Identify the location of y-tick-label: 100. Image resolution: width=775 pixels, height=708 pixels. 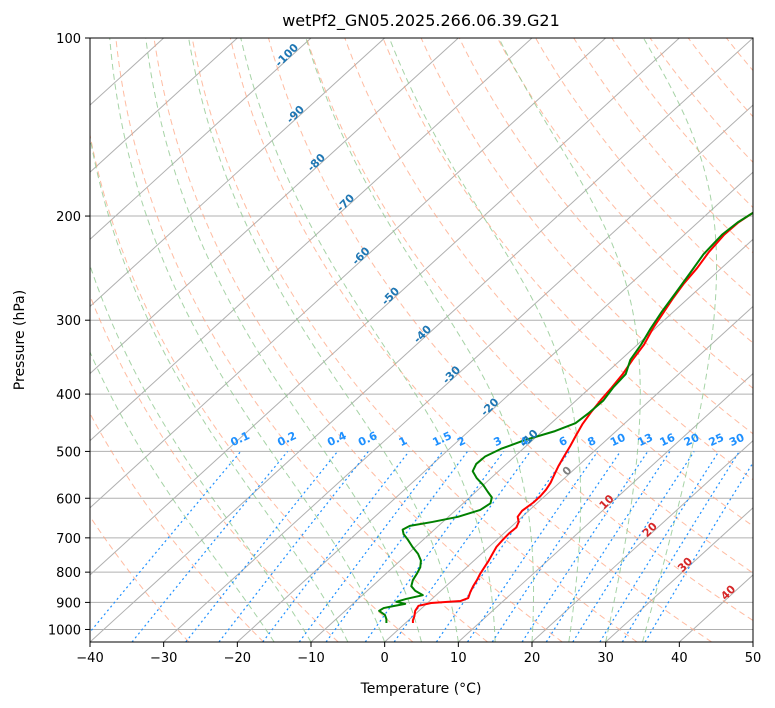
(68, 39).